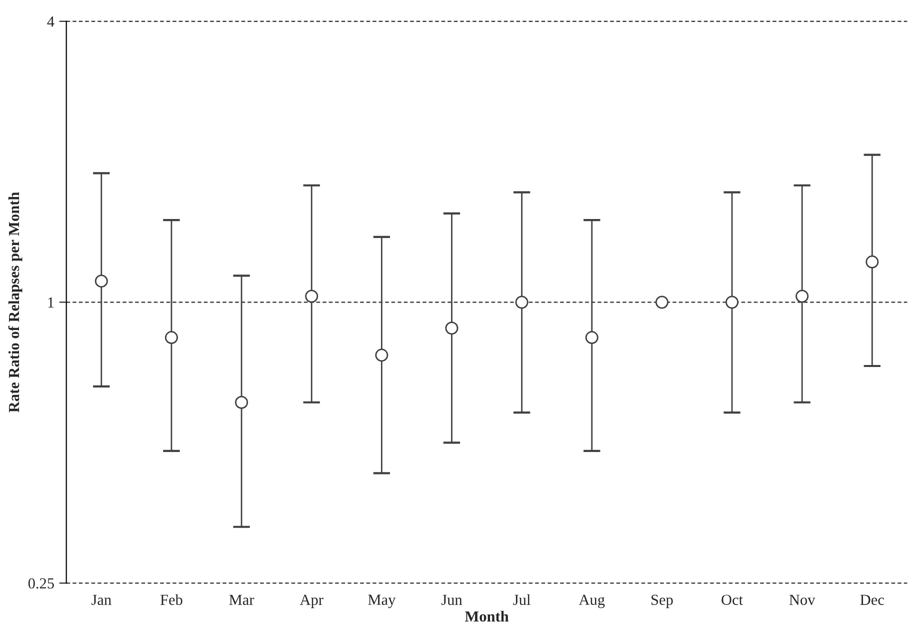  What do you see at coordinates (15, 302) in the screenshot?
I see `y-axis-title: Rate Ratio of Relapses per Month` at bounding box center [15, 302].